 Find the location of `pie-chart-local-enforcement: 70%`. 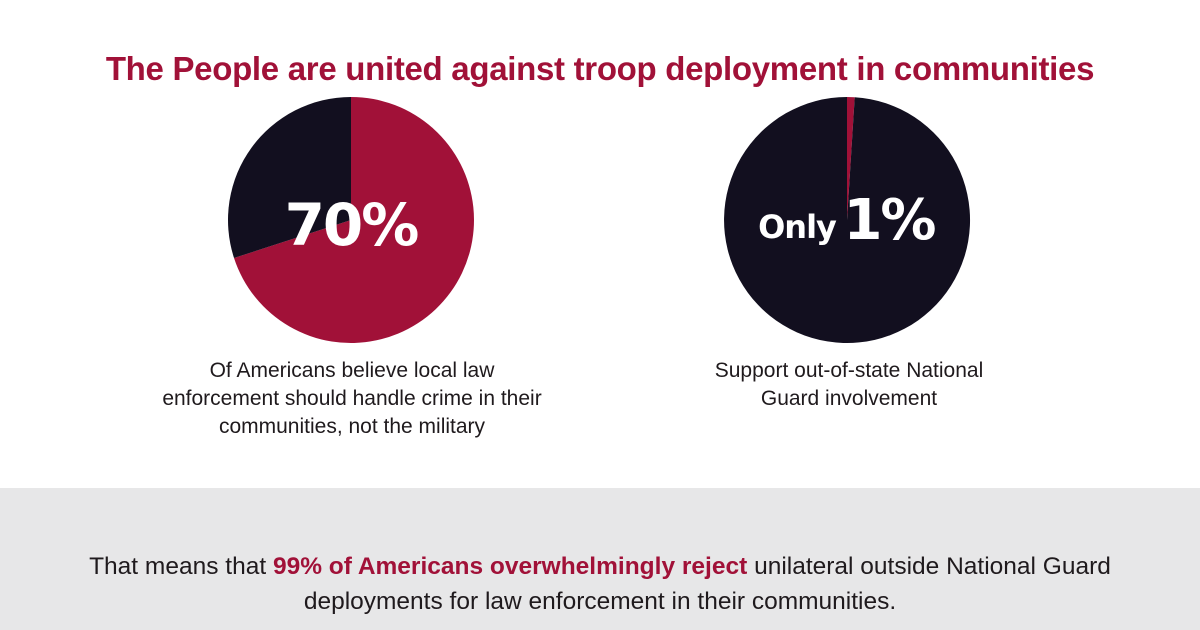

pie-chart-local-enforcement: 70% is located at coordinates (350, 220).